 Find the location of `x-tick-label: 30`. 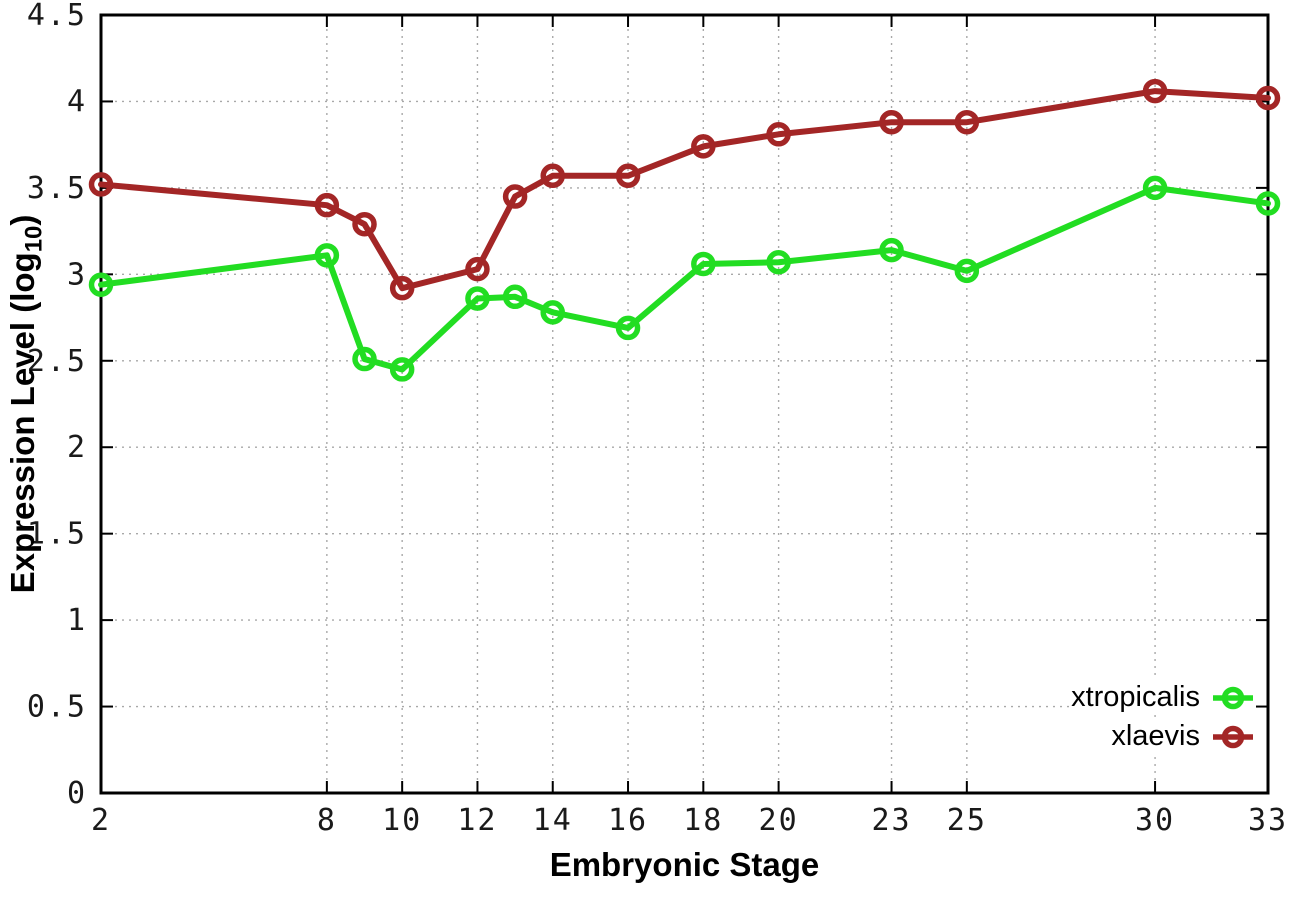

x-tick-label: 30 is located at coordinates (1155, 820).